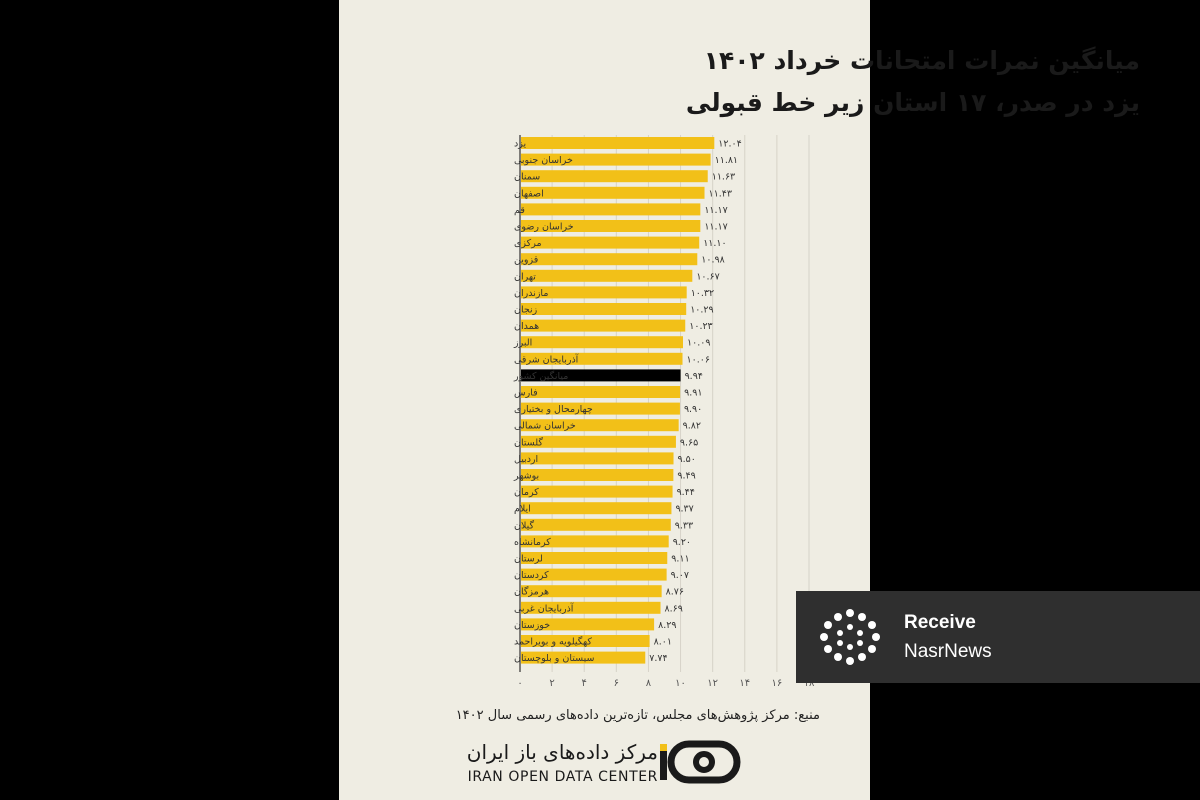 The width and height of the screenshot is (1200, 800). Describe the element at coordinates (712, 683) in the screenshot. I see `x-tick-label: ۱۲` at that location.